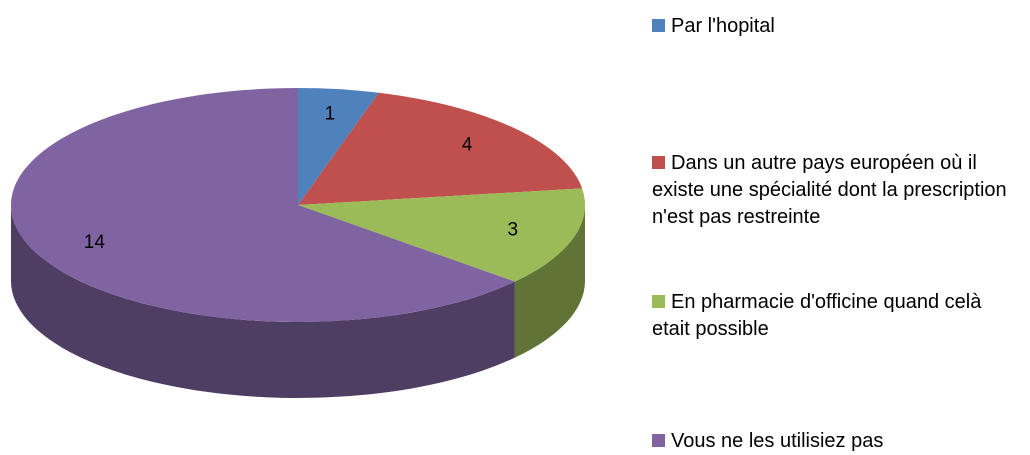  Describe the element at coordinates (549, 281) in the screenshot. I see `pie-side` at that location.